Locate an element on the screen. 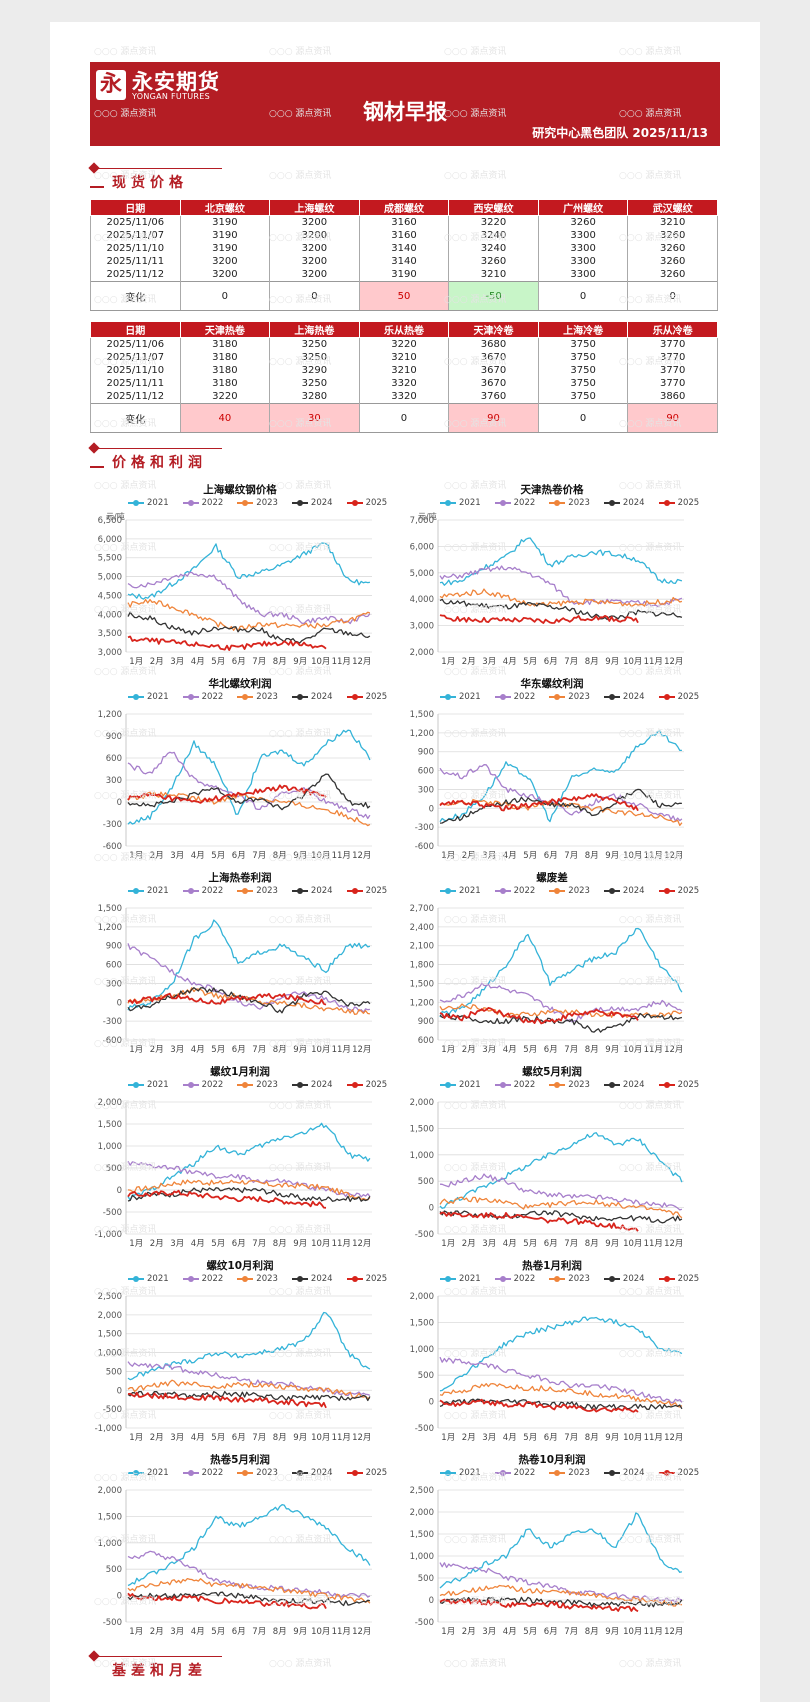 Image resolution: width=810 pixels, height=1702 pixels. y-tick-label: 2,000 is located at coordinates (422, 1513).